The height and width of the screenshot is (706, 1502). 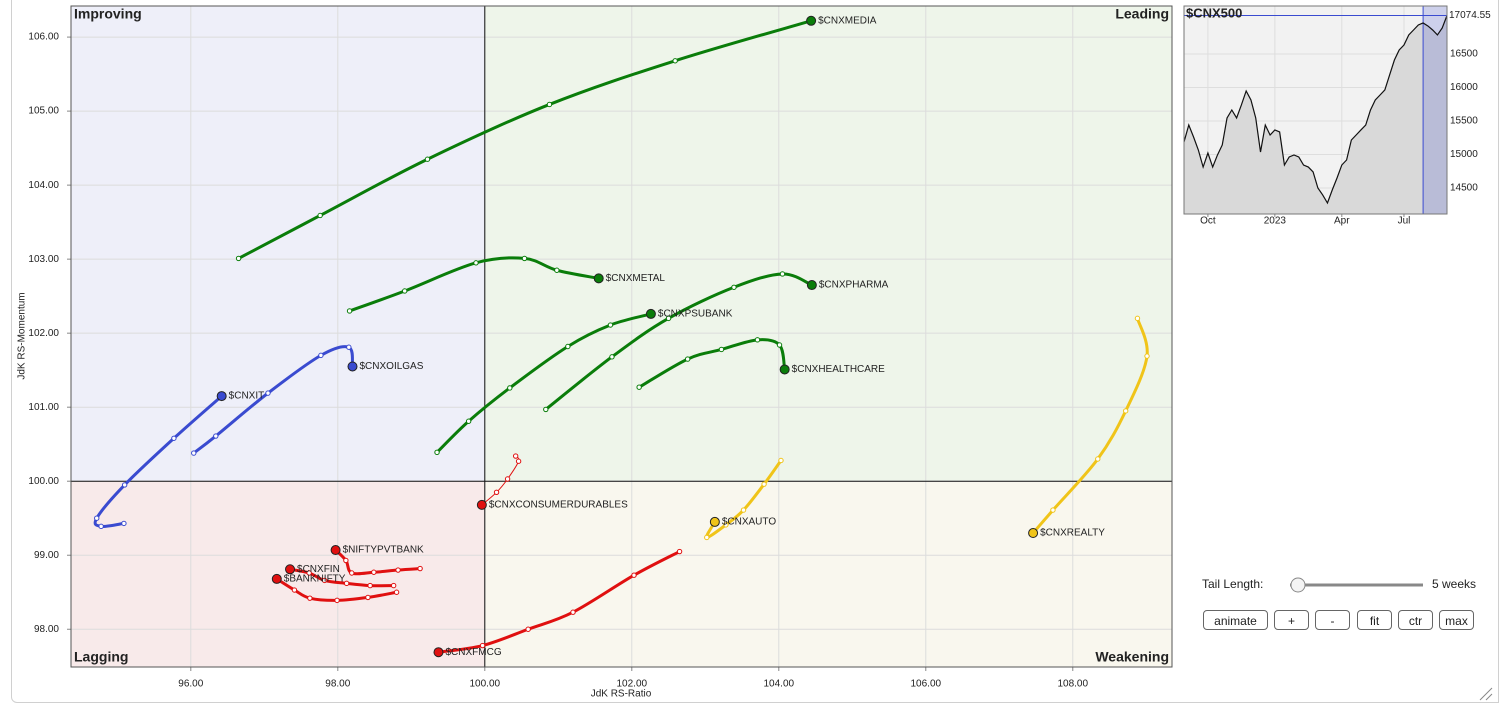 I want to click on y-tick-label: 102.00, so click(x=43, y=333).